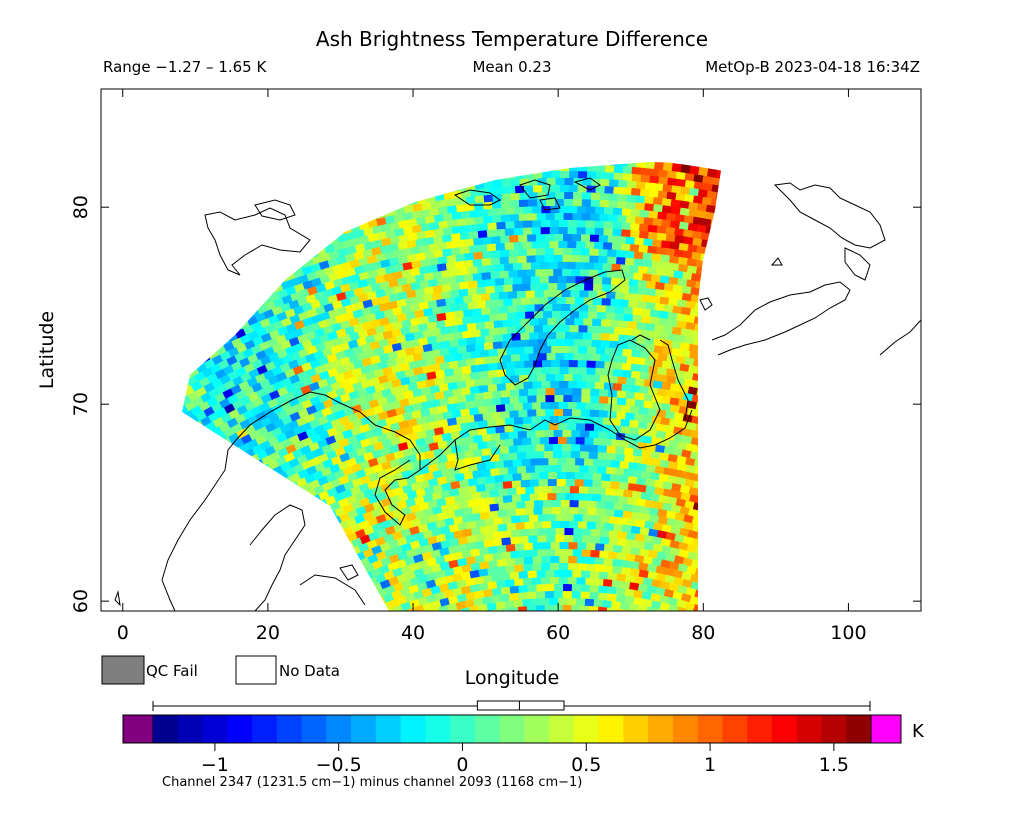 The image size is (1024, 813). Describe the element at coordinates (586, 765) in the screenshot. I see `colorbar-tick-label: 0.5` at that location.